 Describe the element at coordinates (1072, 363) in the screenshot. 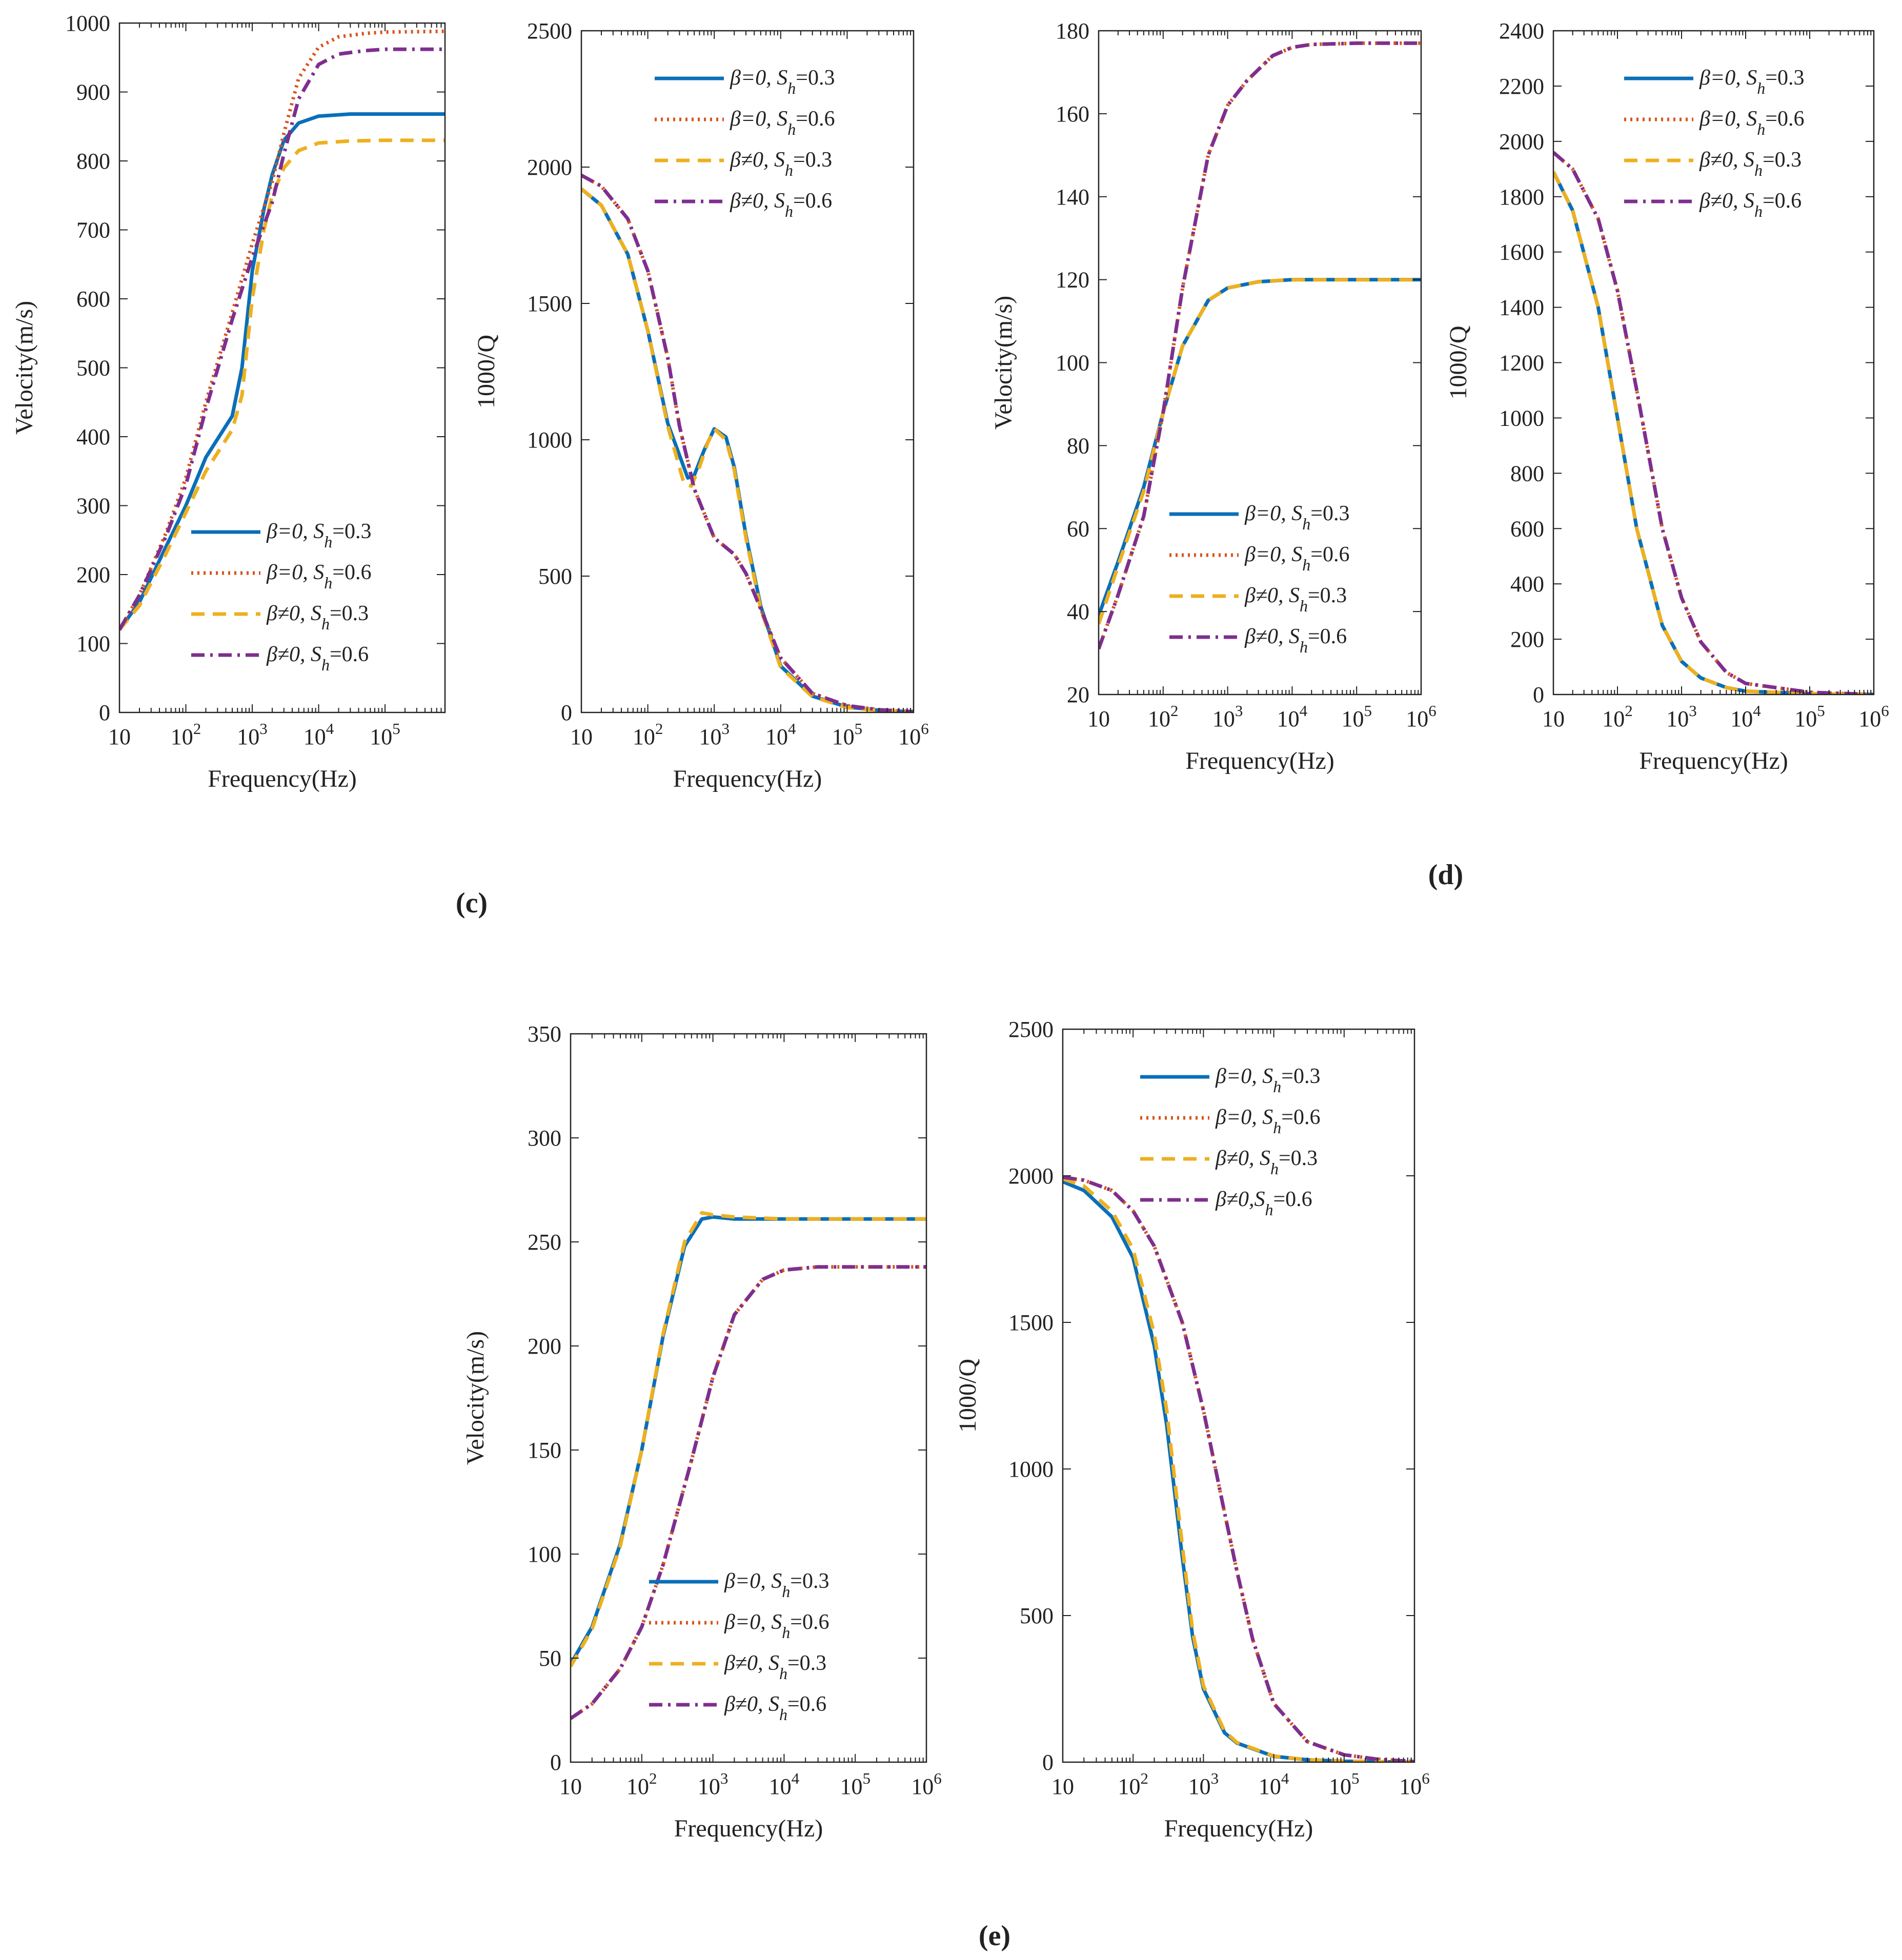

I see `y-tick-label: 100` at that location.